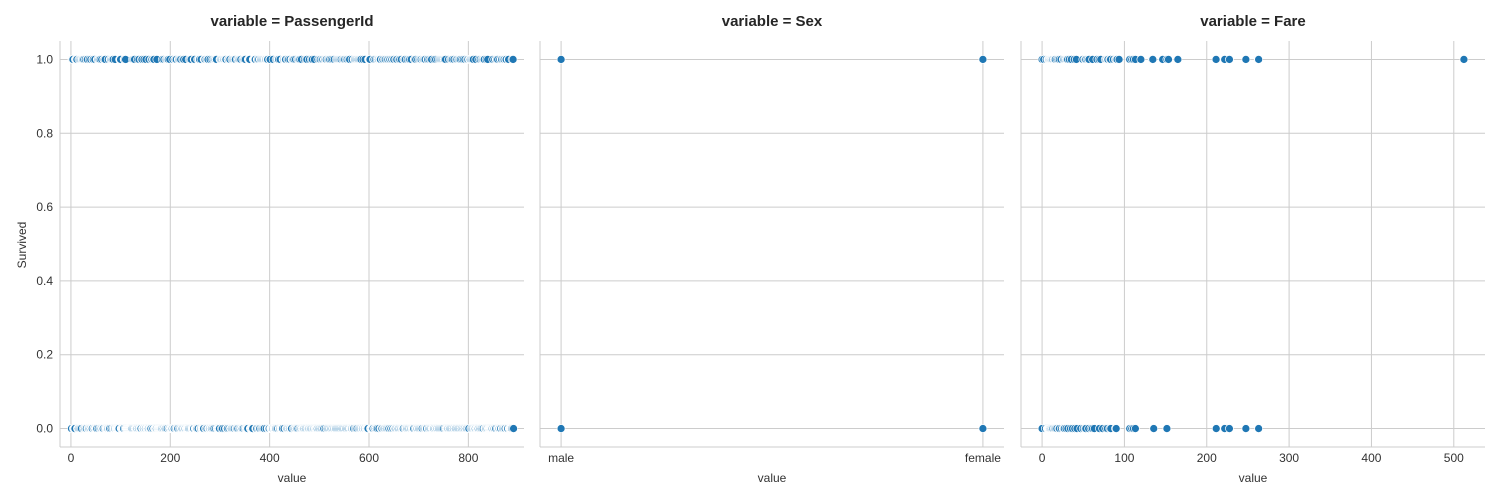  Describe the element at coordinates (44, 281) in the screenshot. I see `y-tick-label: 0.4` at that location.